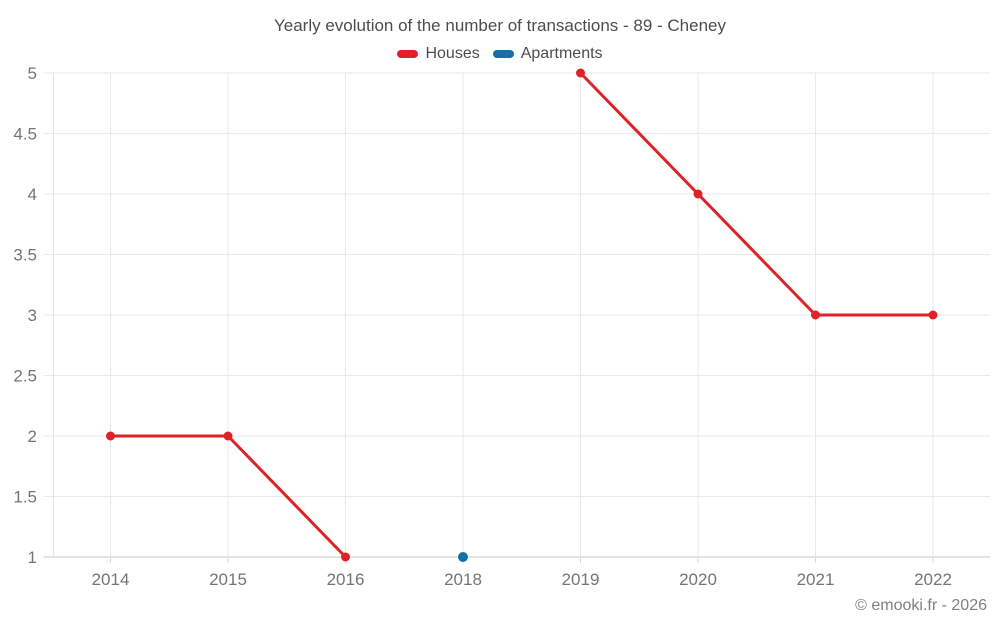 This screenshot has width=1000, height=625. Describe the element at coordinates (463, 579) in the screenshot. I see `x-axis-tick-label: 2018` at that location.